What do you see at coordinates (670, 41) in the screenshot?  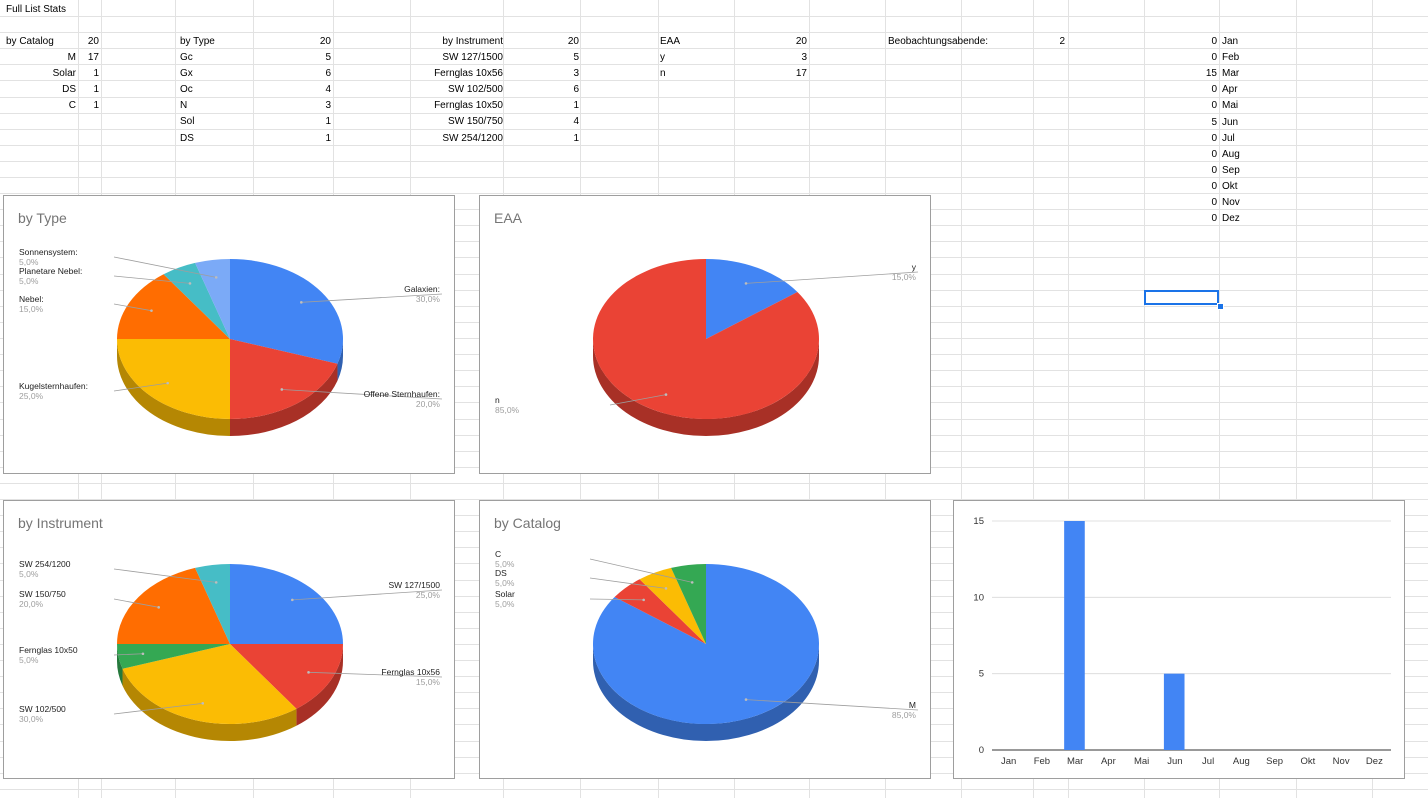 I see `cell-eaa-label: EAA` at bounding box center [670, 41].